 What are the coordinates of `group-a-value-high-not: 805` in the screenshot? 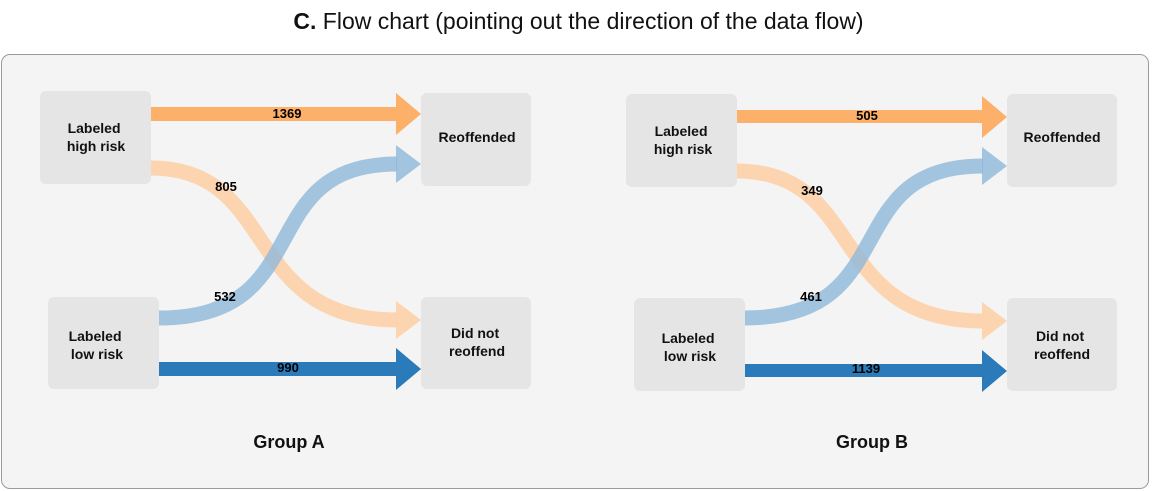 It's located at (226, 186).